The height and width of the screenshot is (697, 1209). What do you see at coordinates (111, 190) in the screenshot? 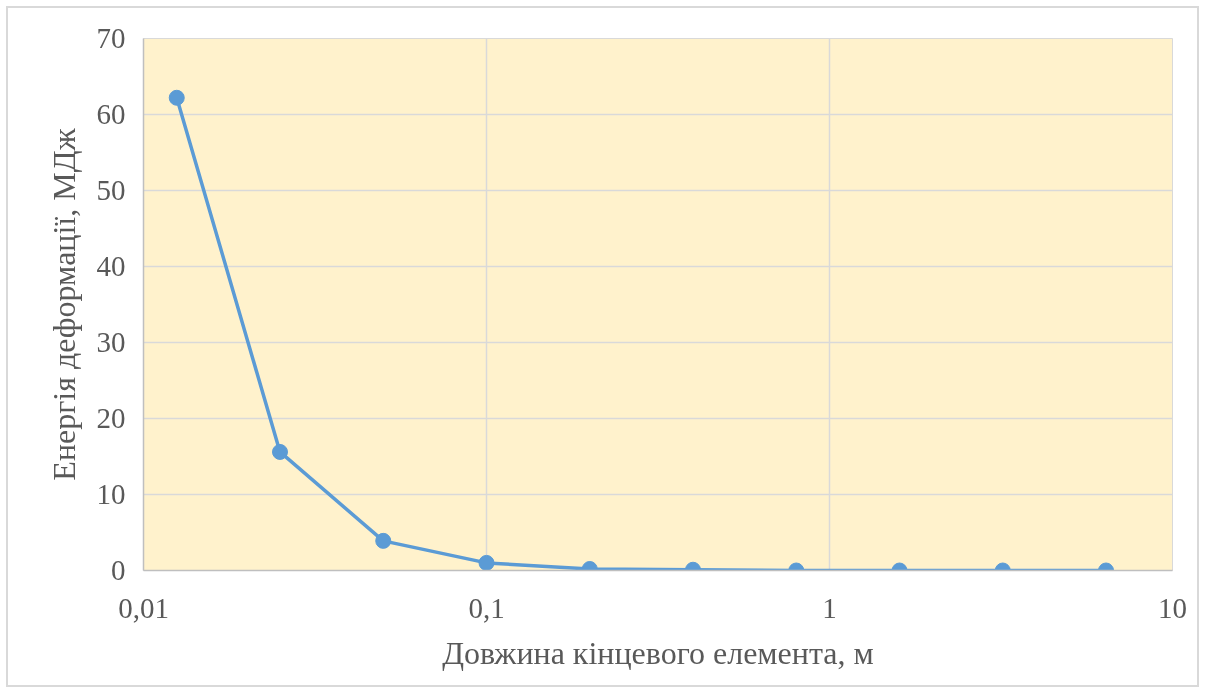
I see `y-tick-label: 50` at bounding box center [111, 190].